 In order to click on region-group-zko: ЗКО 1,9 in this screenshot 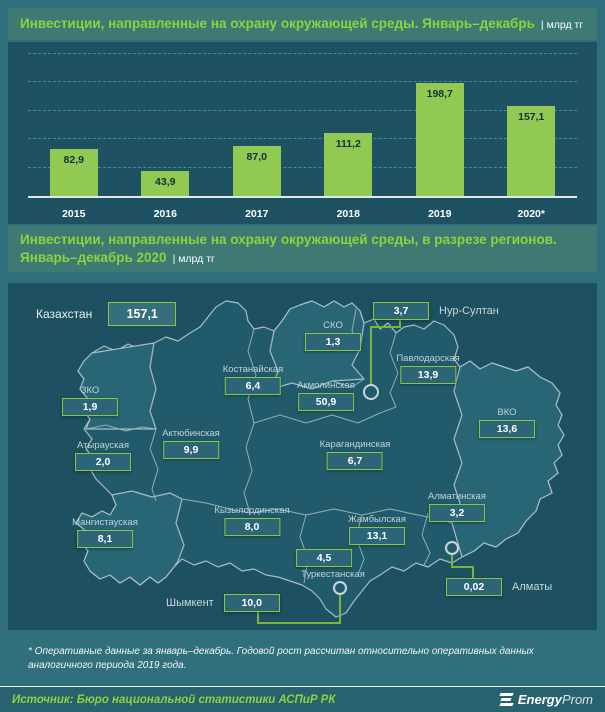, I will do `click(90, 400)`.